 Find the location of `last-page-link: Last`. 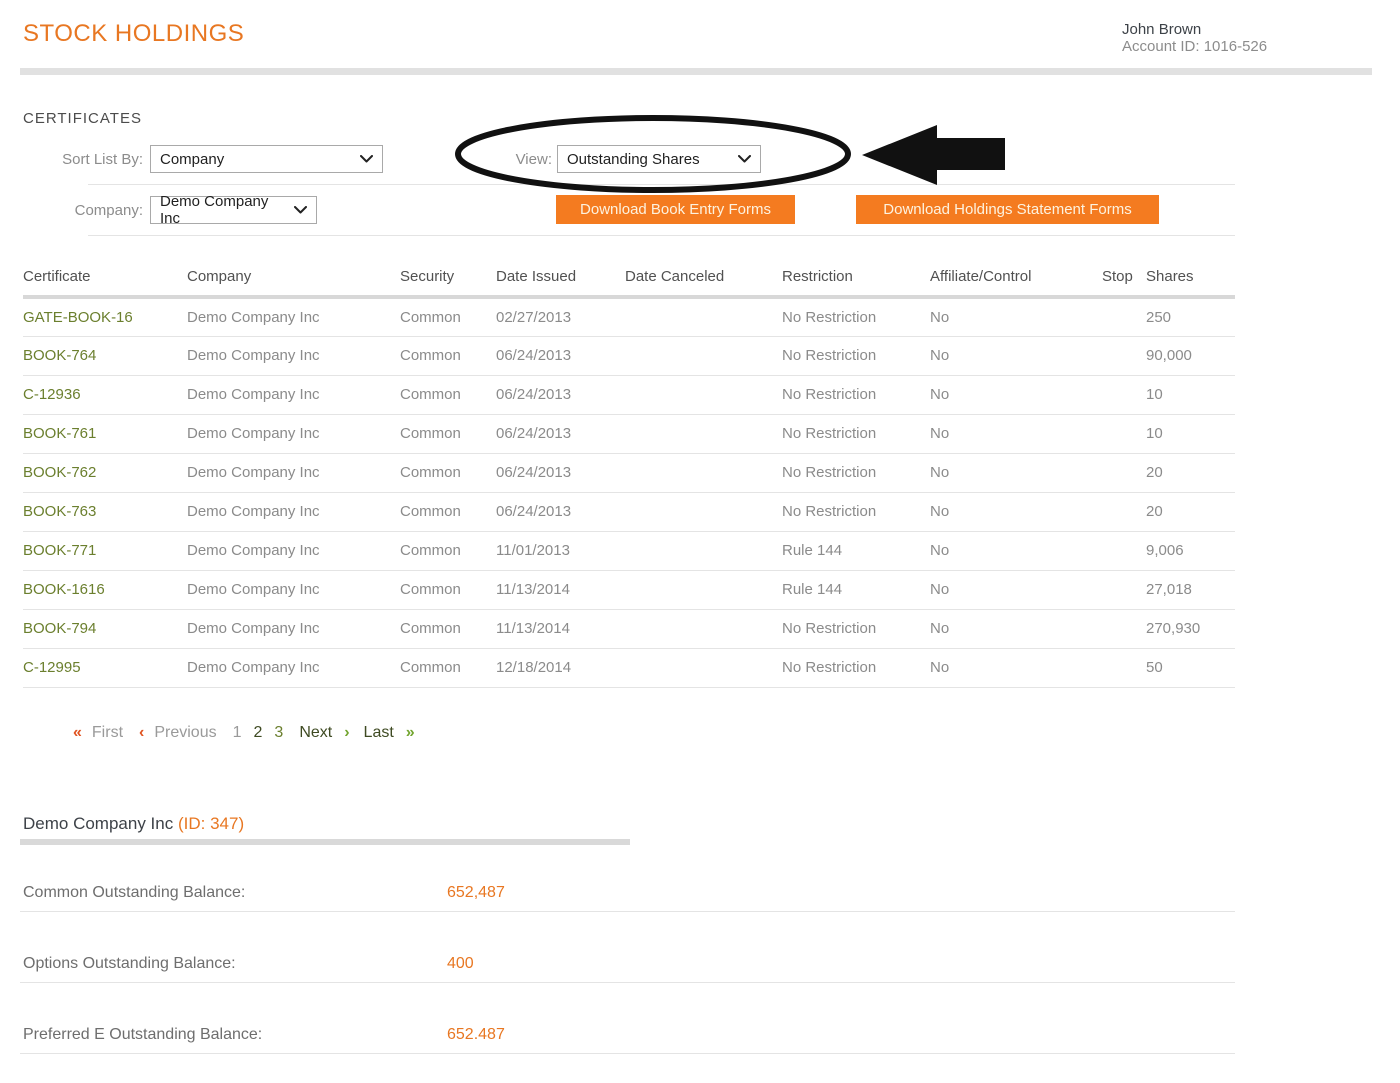

last-page-link: Last is located at coordinates (378, 732).